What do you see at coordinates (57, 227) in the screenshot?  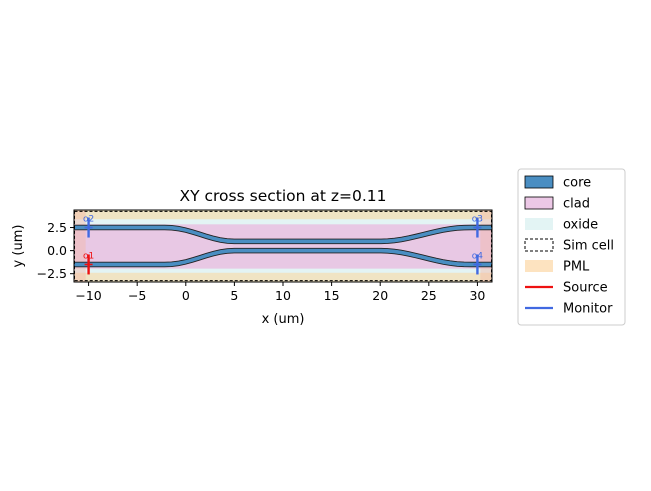 I see `y-tick-label: 2.5` at bounding box center [57, 227].